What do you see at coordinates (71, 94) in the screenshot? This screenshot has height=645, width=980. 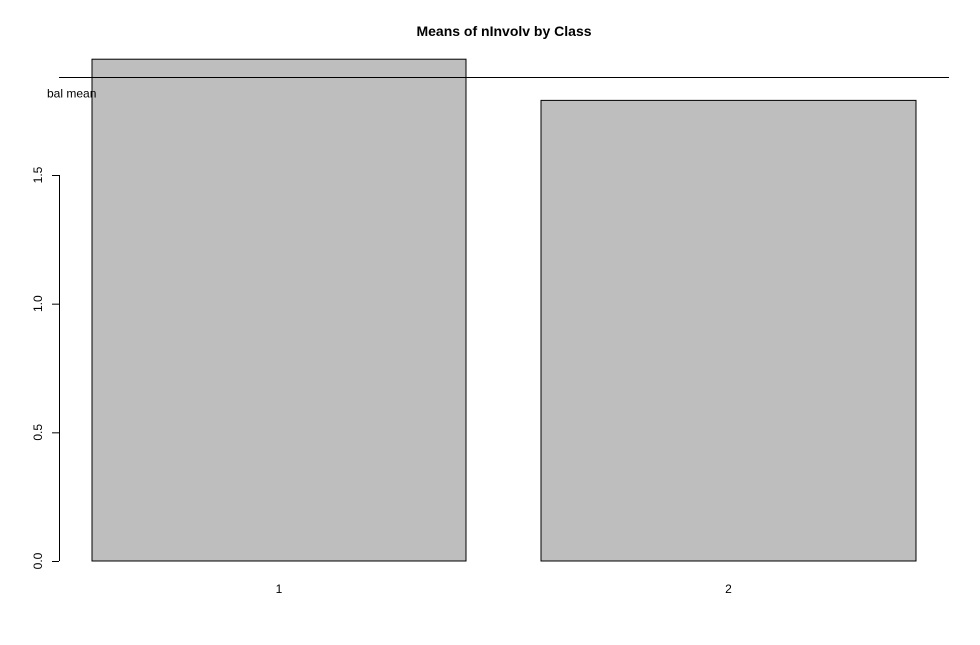 I see `reference-line-label: bal mean` at bounding box center [71, 94].